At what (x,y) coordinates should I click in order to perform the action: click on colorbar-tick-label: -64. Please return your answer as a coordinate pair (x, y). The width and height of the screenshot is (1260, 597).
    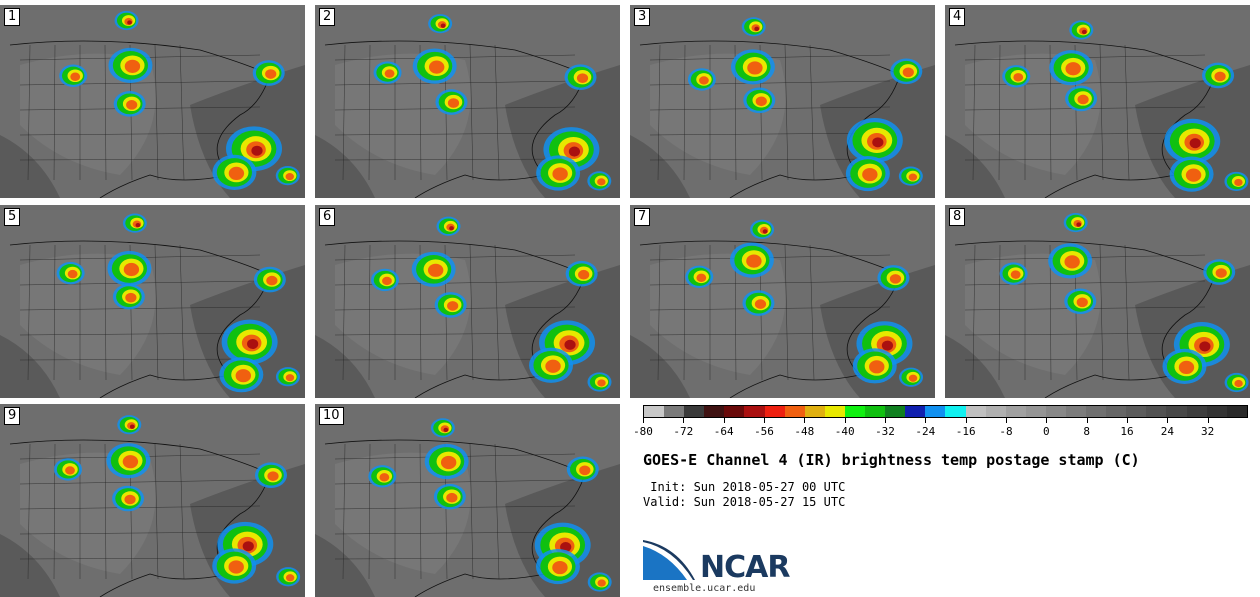
    Looking at the image, I should click on (723, 431).